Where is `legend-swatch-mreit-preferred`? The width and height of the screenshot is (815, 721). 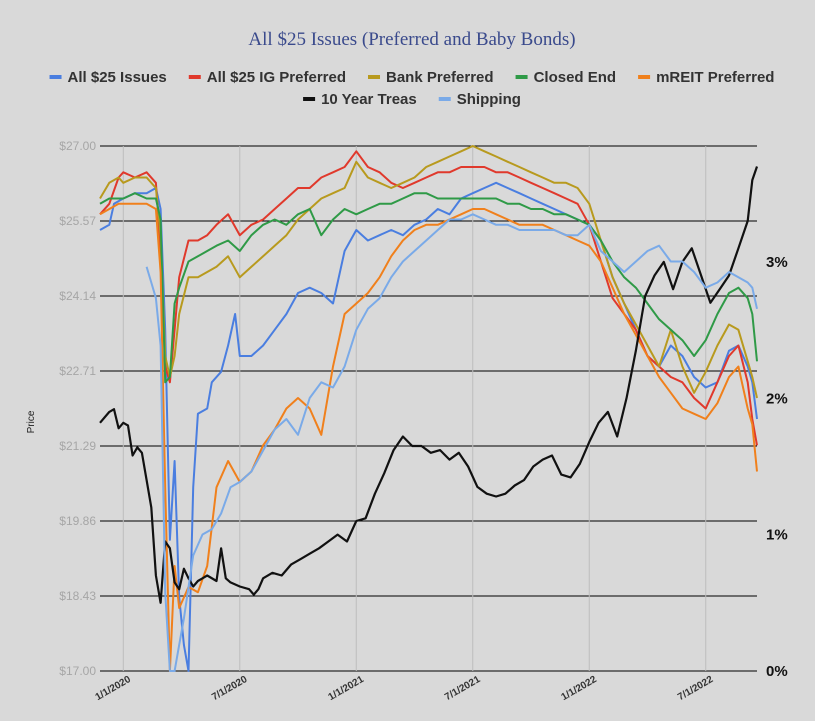
legend-swatch-mreit-preferred is located at coordinates (644, 77).